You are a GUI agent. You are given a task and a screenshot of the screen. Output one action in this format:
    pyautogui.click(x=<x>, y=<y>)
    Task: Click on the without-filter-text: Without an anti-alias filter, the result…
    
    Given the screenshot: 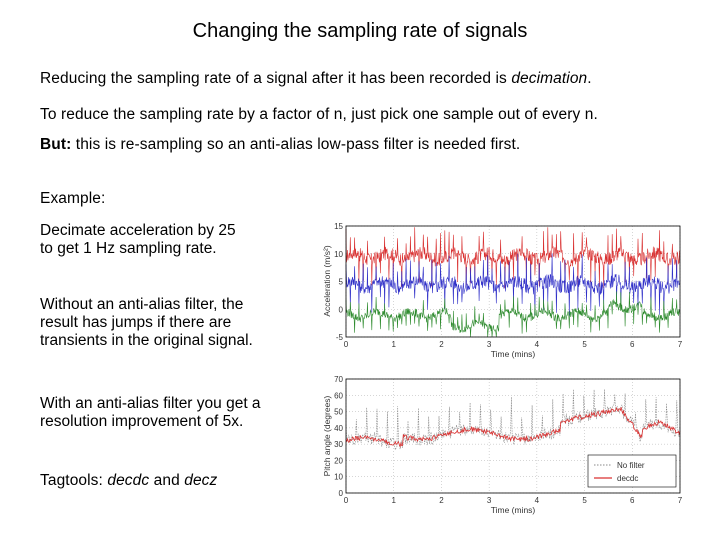 What is the action you would take?
    pyautogui.click(x=175, y=323)
    